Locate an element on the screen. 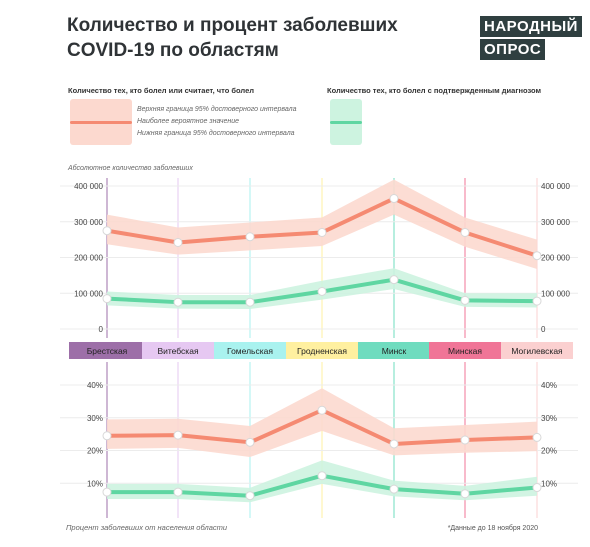 This screenshot has width=590, height=547. category-label: Витебская is located at coordinates (178, 351).